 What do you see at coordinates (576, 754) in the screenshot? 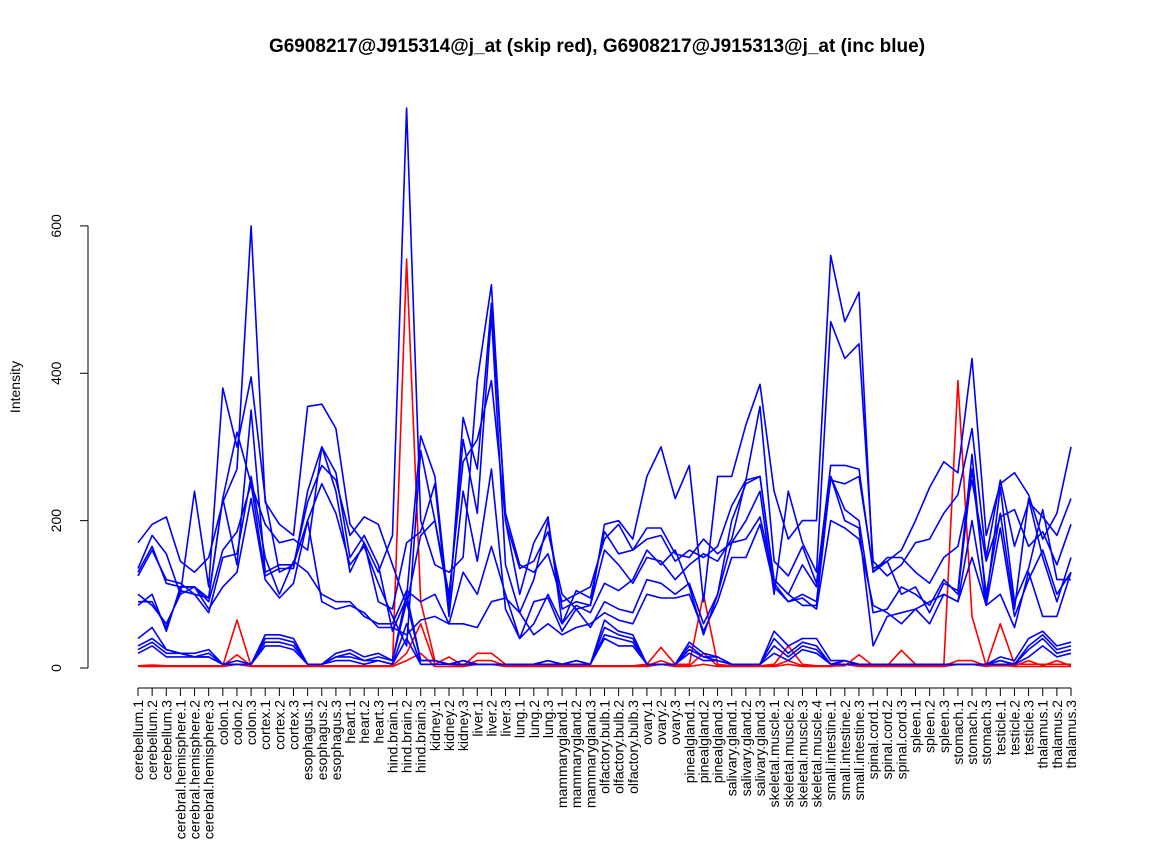
I see `x-tick-label: mammarygland.2` at bounding box center [576, 754].